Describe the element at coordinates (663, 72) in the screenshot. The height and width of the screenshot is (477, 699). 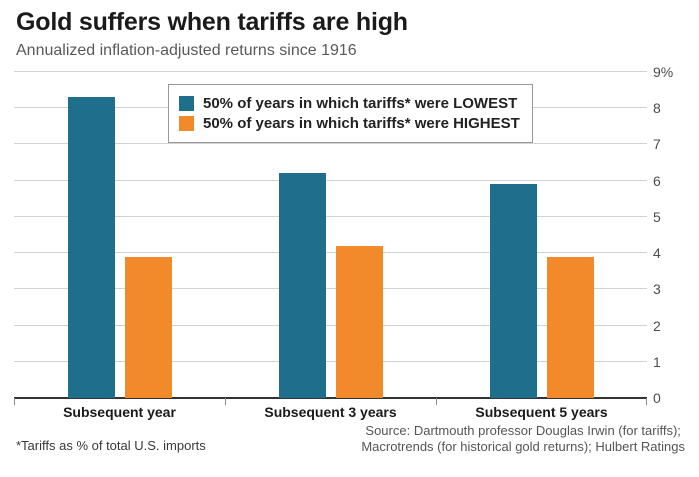
I see `y-tick-label: 9%` at that location.